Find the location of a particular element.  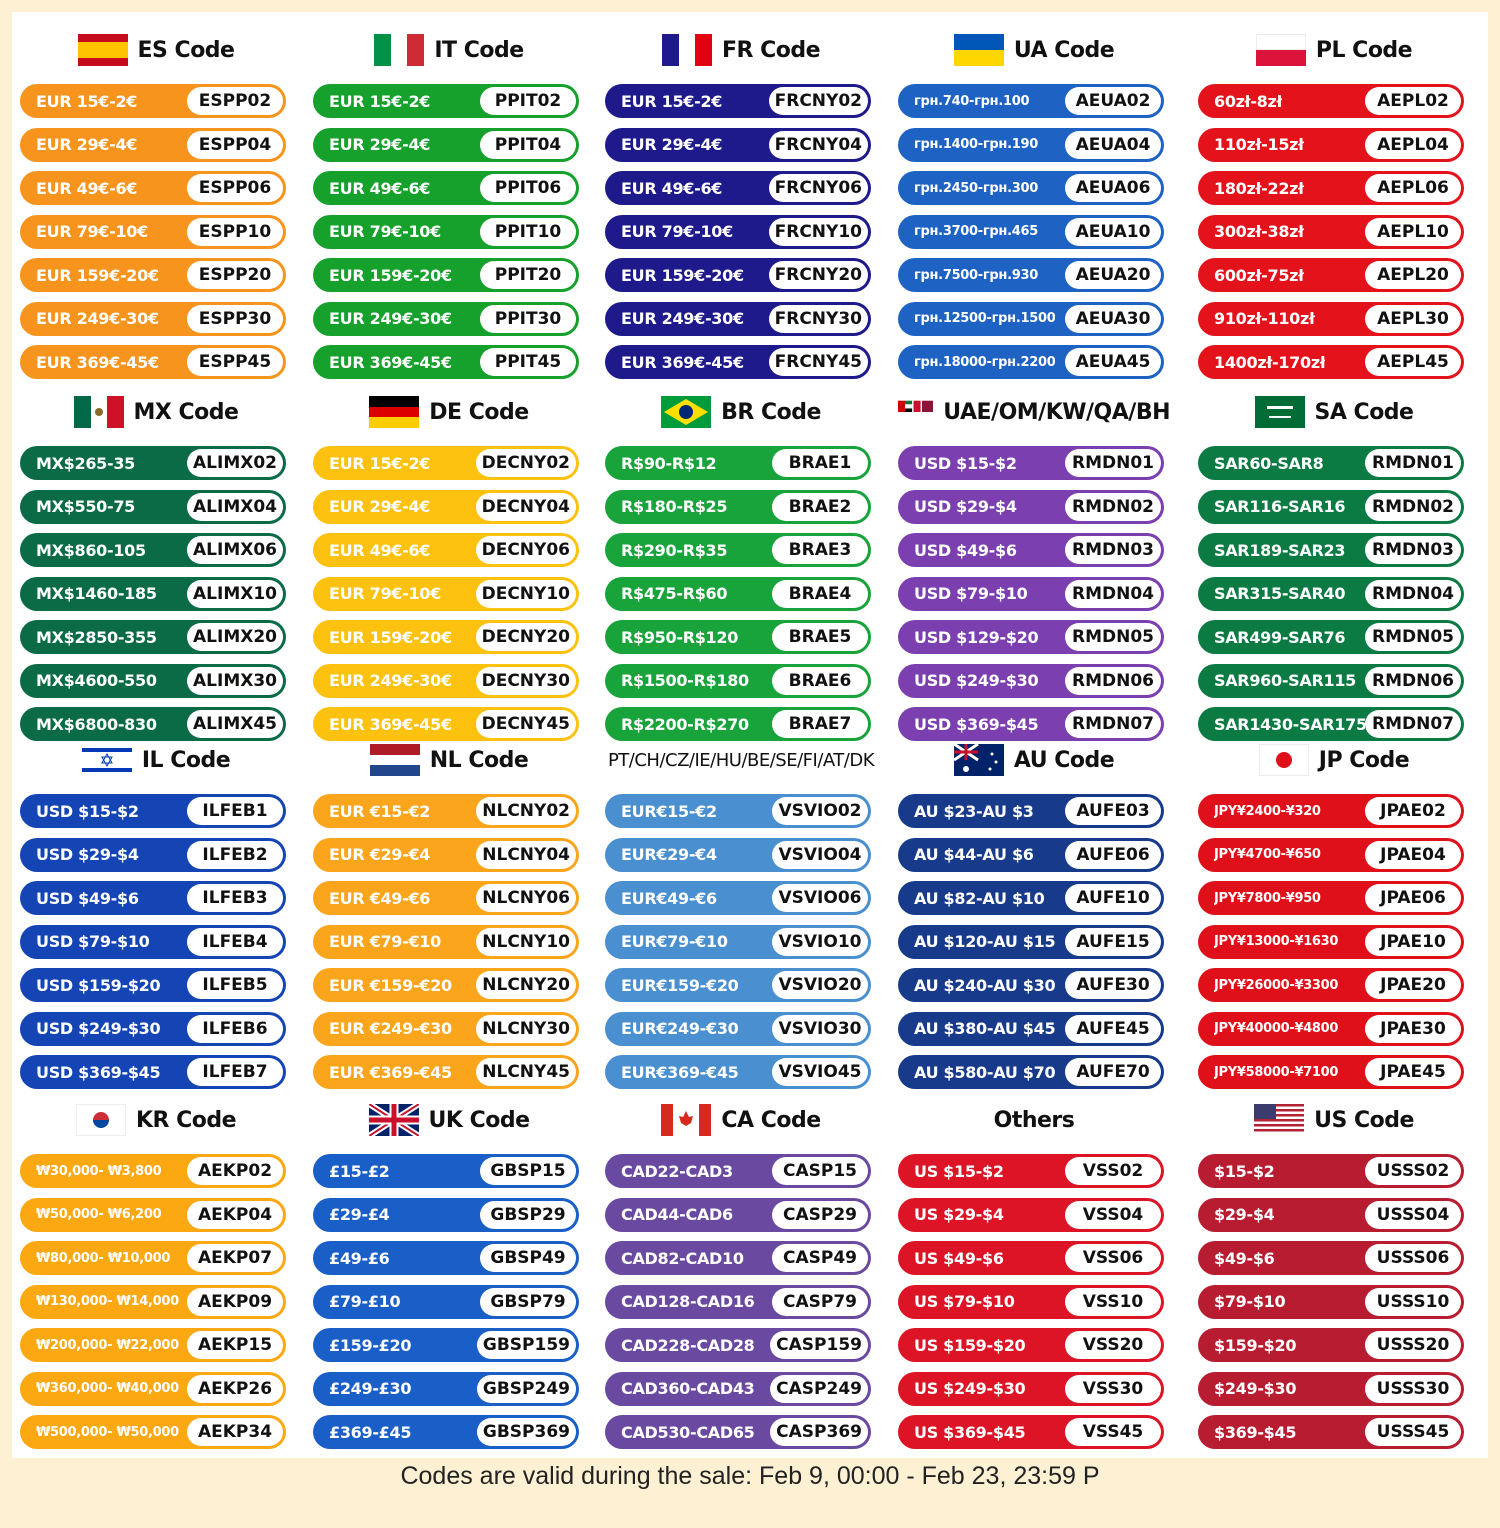

coupon-code: CASP49 is located at coordinates (820, 1258).